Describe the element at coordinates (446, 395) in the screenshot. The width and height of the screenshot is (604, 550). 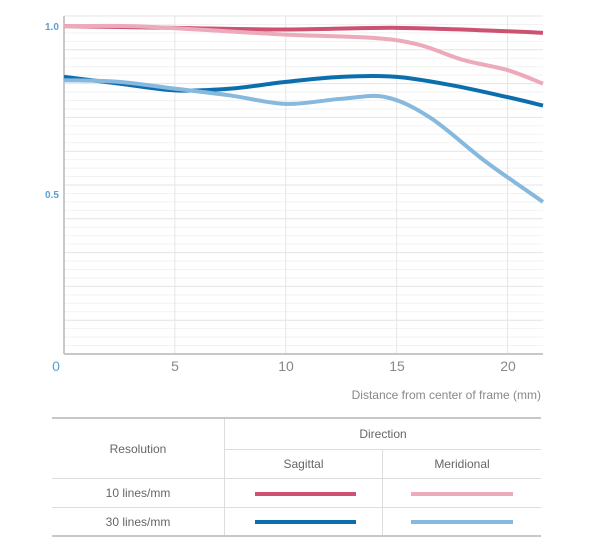
I see `x-axis-label: Distance from center of frame (mm)` at that location.